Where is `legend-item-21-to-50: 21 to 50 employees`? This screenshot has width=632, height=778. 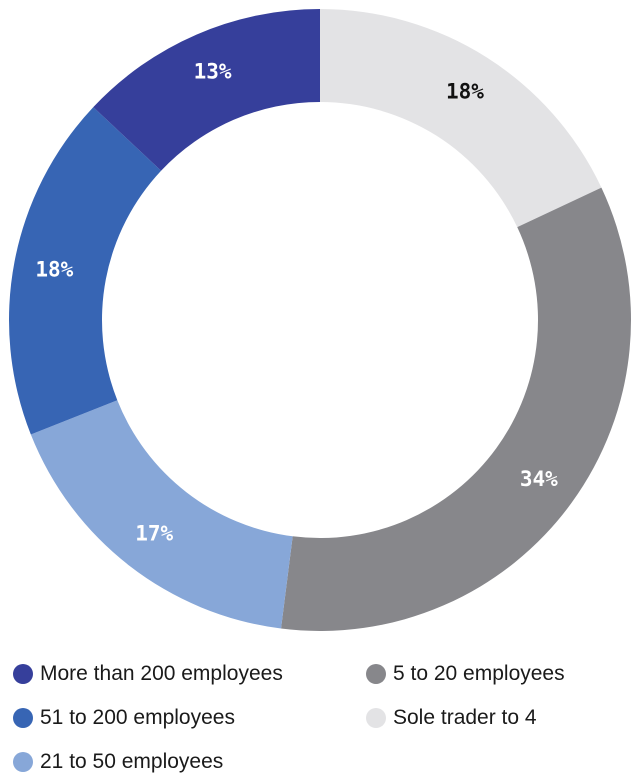
legend-item-21-to-50: 21 to 50 employees is located at coordinates (118, 762).